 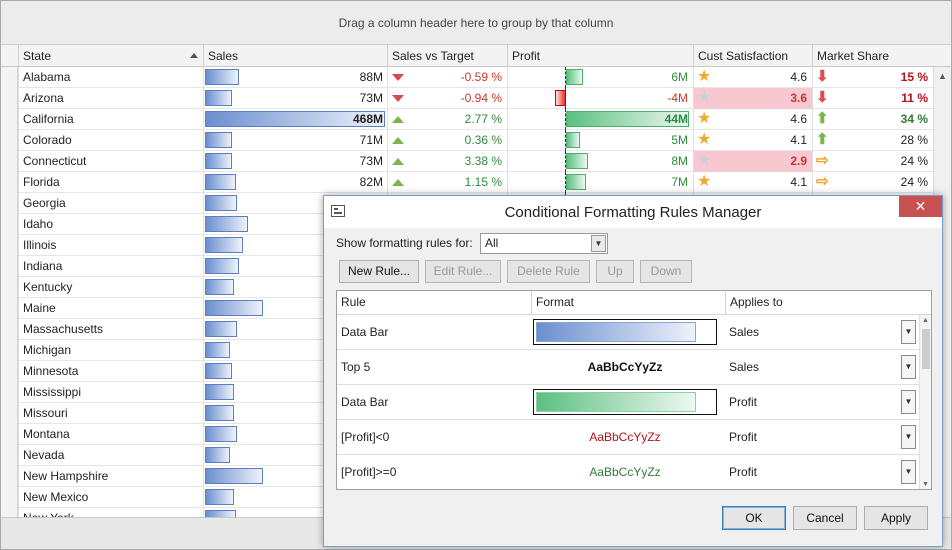 What do you see at coordinates (110, 224) in the screenshot?
I see `state-cell: Idaho` at bounding box center [110, 224].